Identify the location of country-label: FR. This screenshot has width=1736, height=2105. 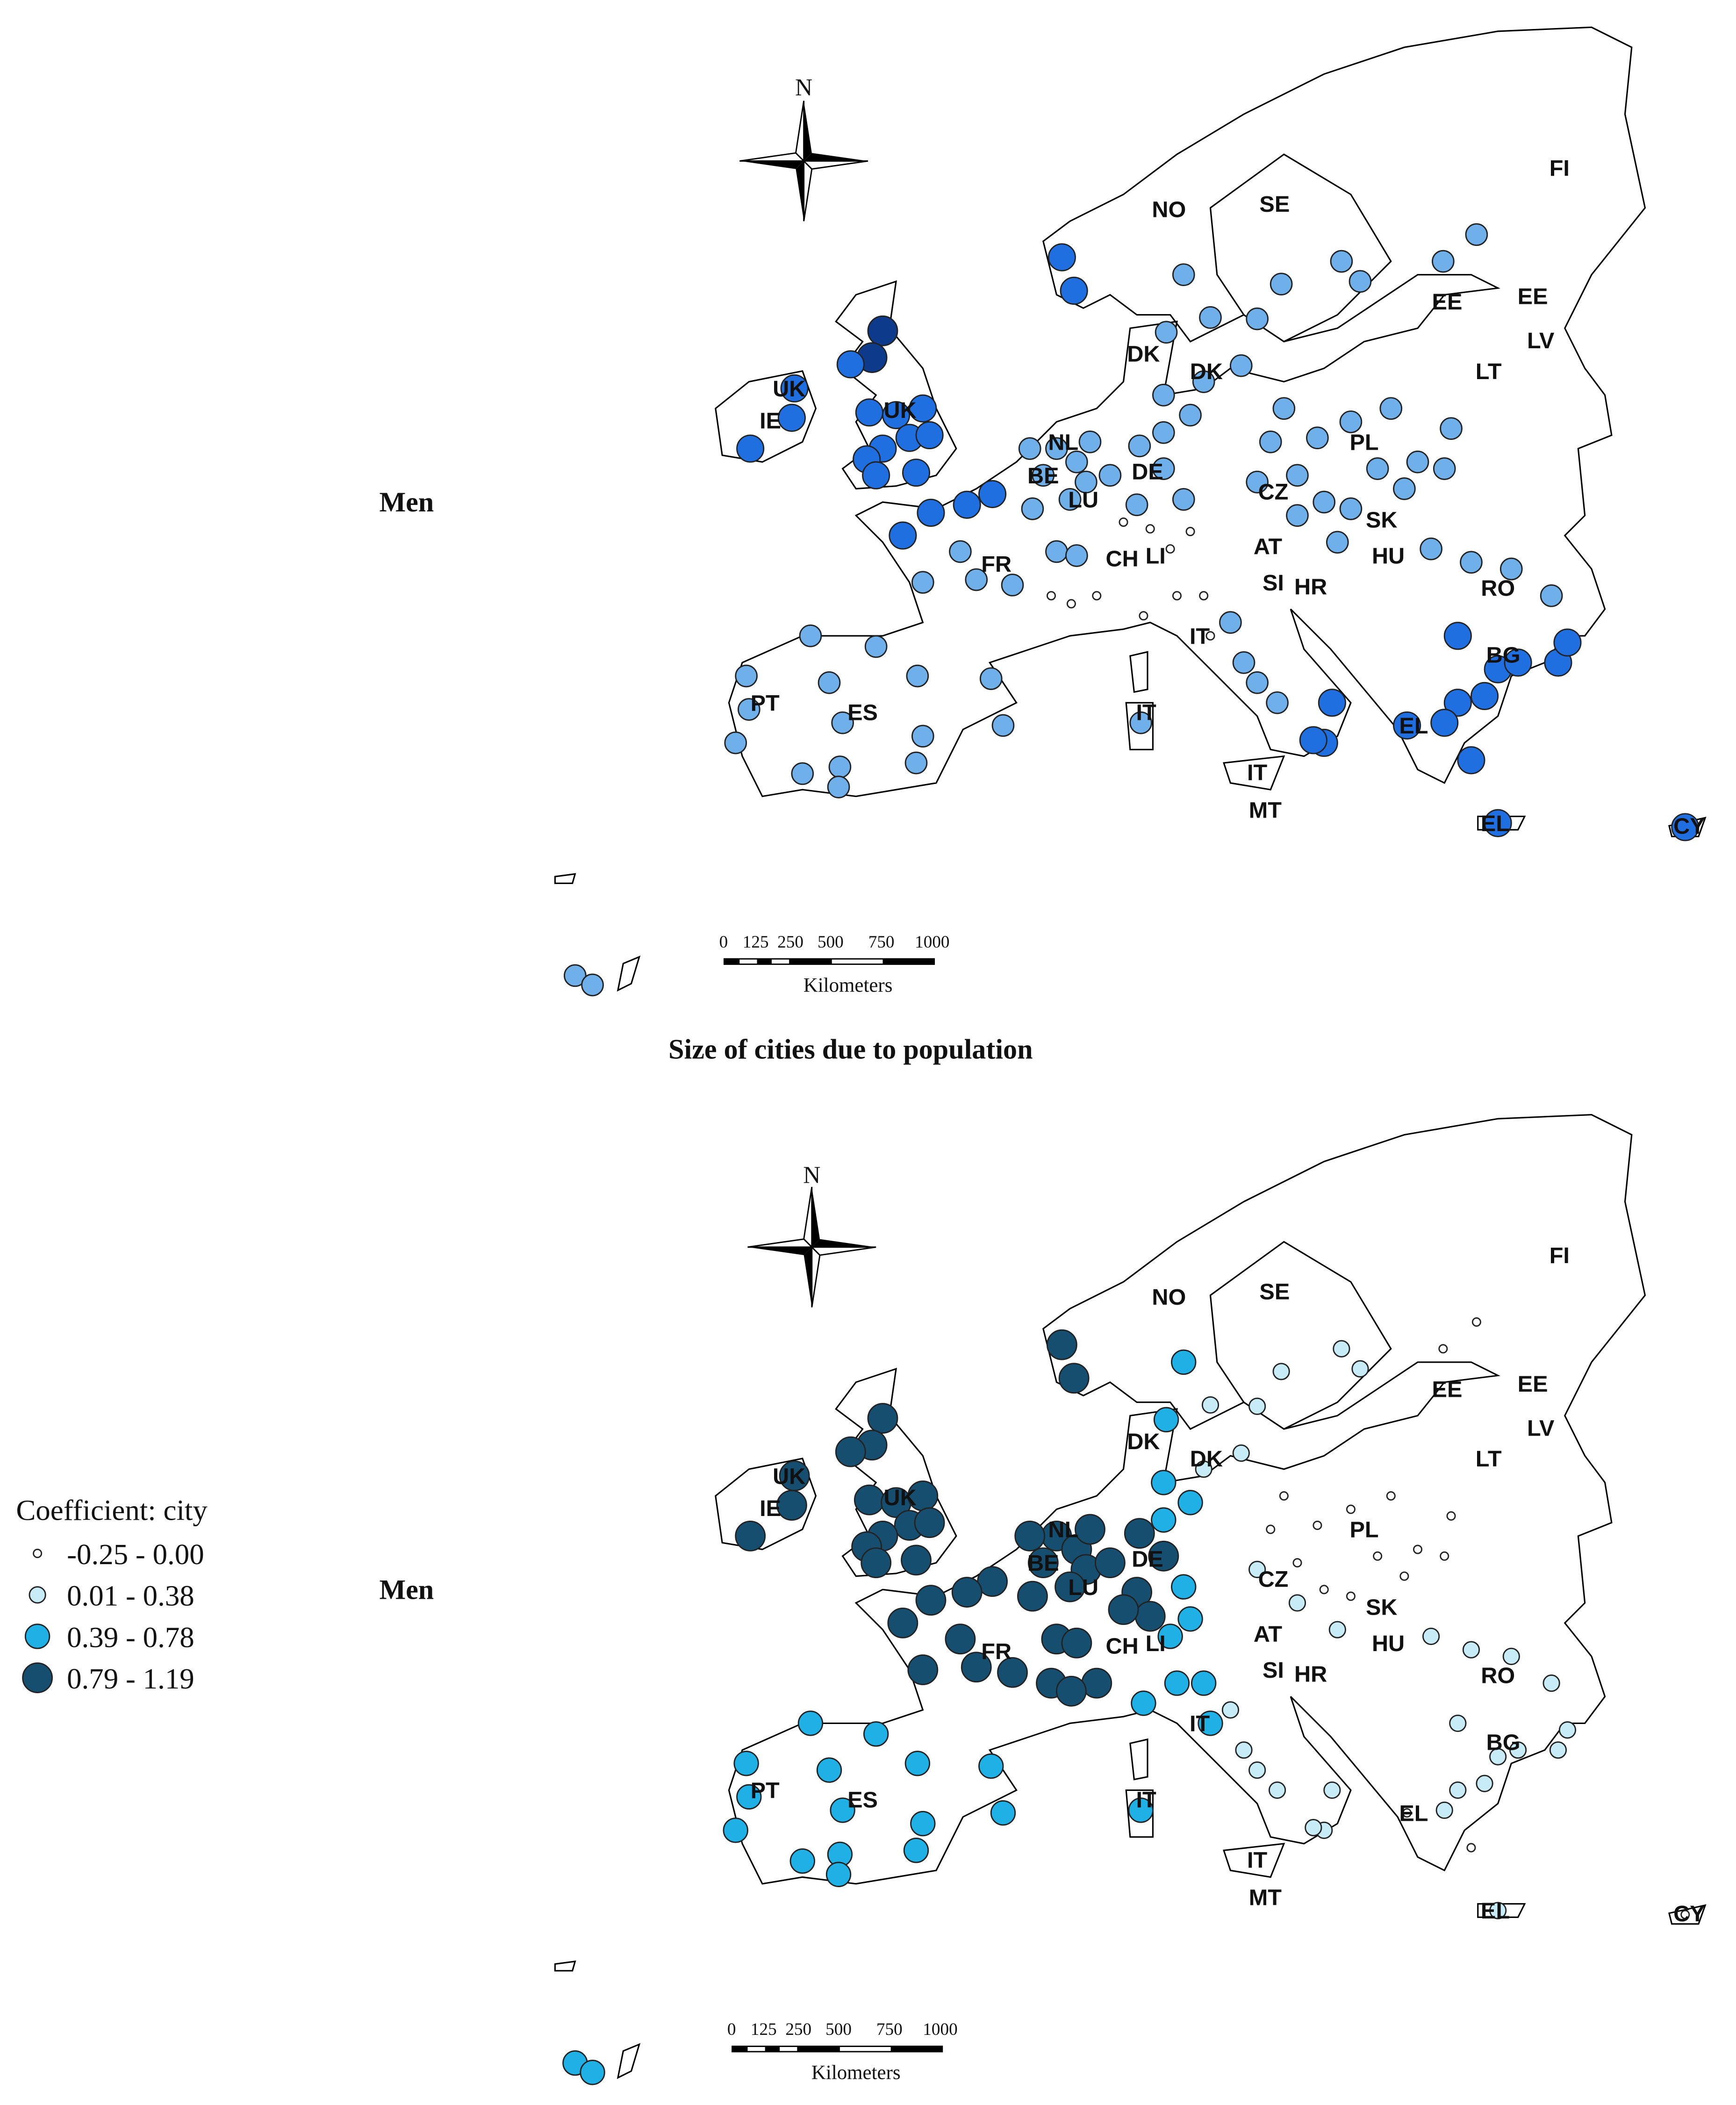
(996, 1651).